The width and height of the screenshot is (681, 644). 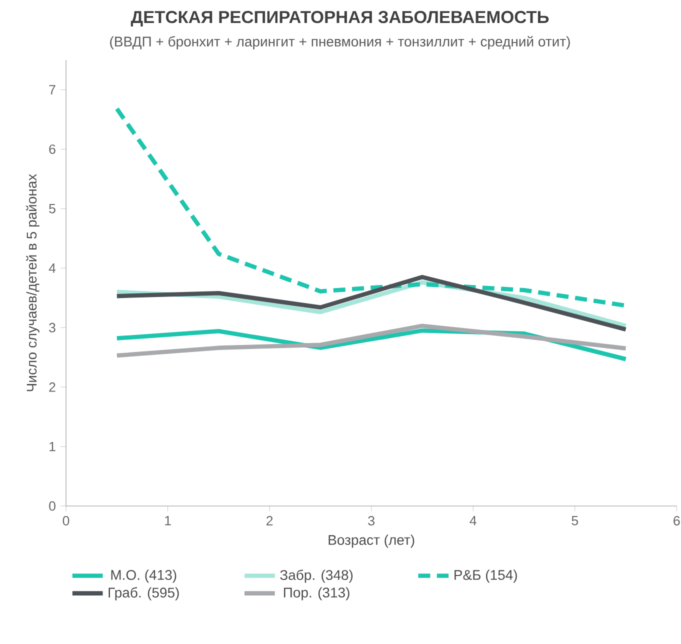 I want to click on x-tick-label: 6, so click(x=677, y=521).